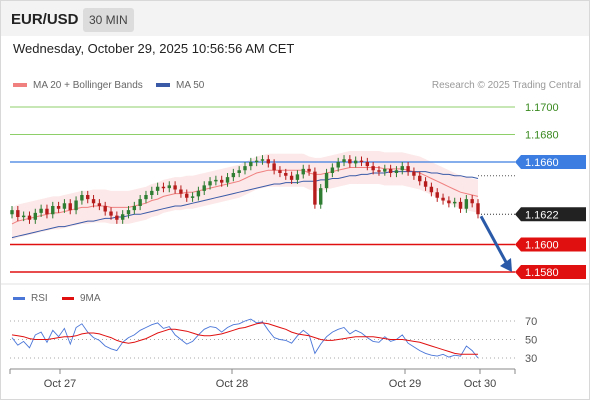  I want to click on rsi-swatch, so click(19, 298).